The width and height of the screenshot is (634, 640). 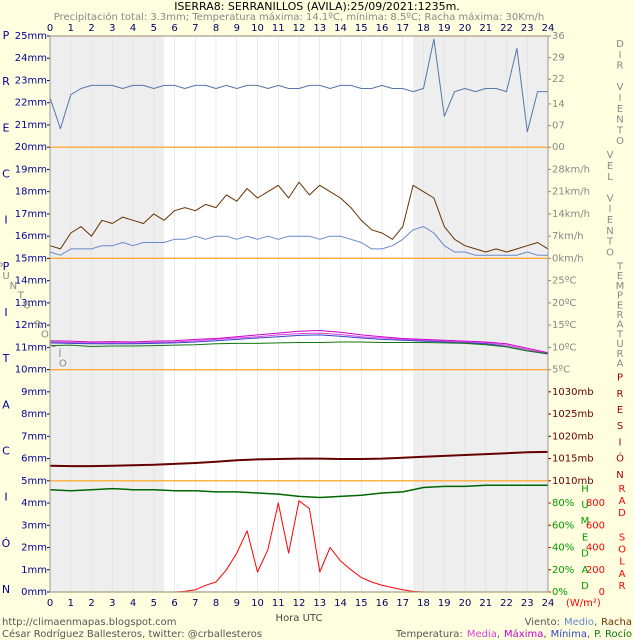 What do you see at coordinates (561, 370) in the screenshot?
I see `y2-tick-label: 5ºC` at bounding box center [561, 370].